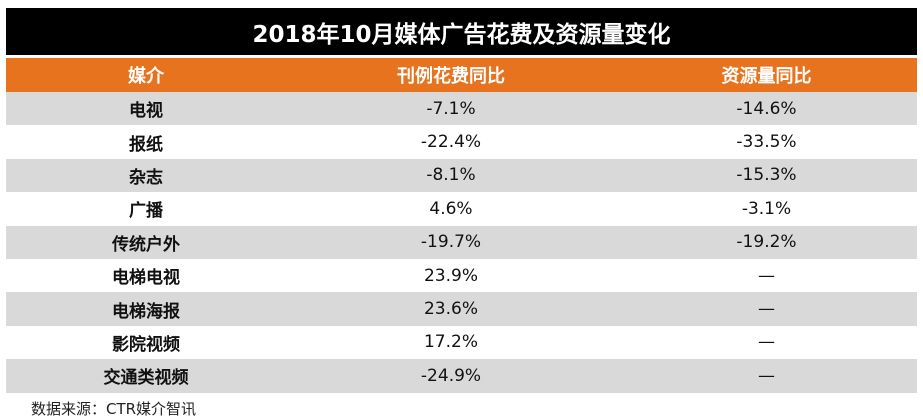 The height and width of the screenshot is (420, 923). What do you see at coordinates (451, 142) in the screenshot?
I see `table-cell: -22.4%` at bounding box center [451, 142].